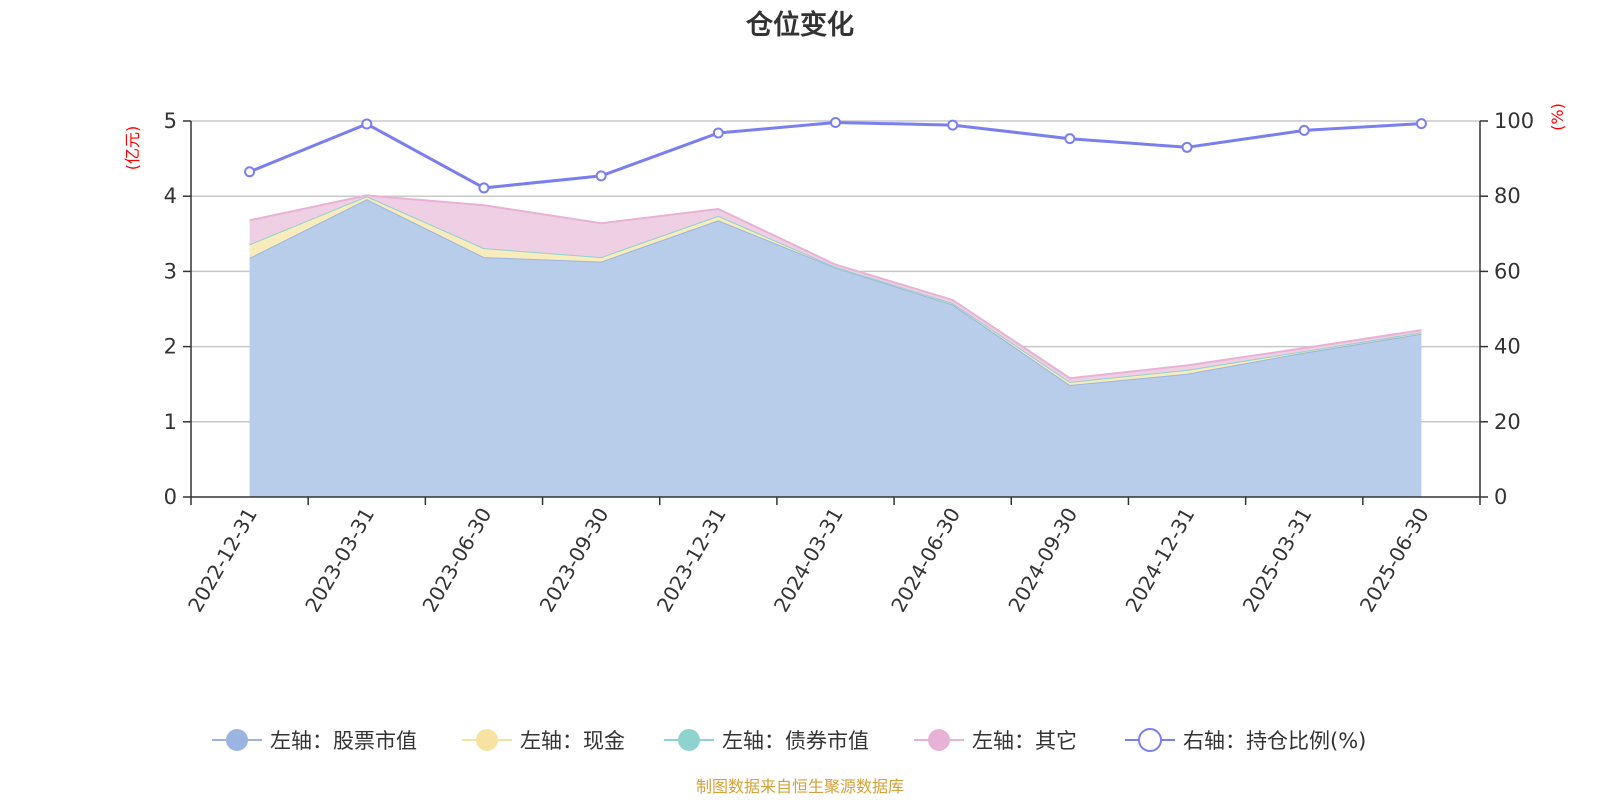  What do you see at coordinates (1507, 271) in the screenshot?
I see `right-y-tick-label: 60` at bounding box center [1507, 271].